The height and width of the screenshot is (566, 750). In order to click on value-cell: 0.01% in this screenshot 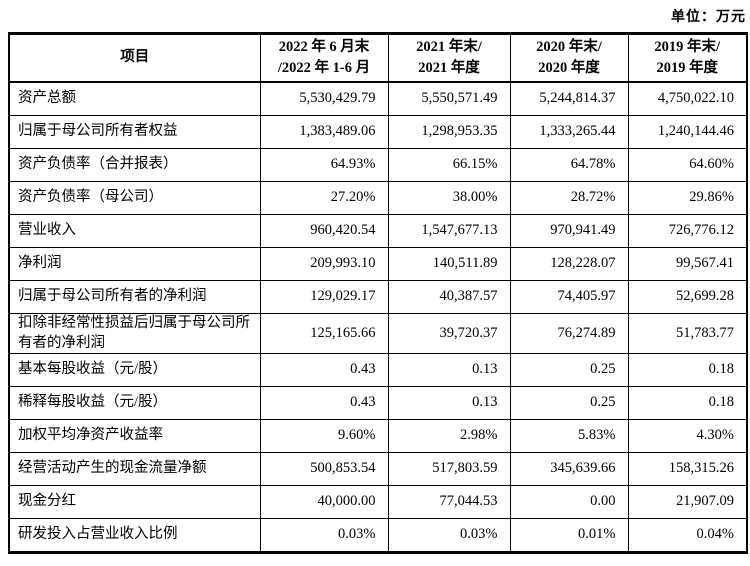, I will do `click(569, 536)`.